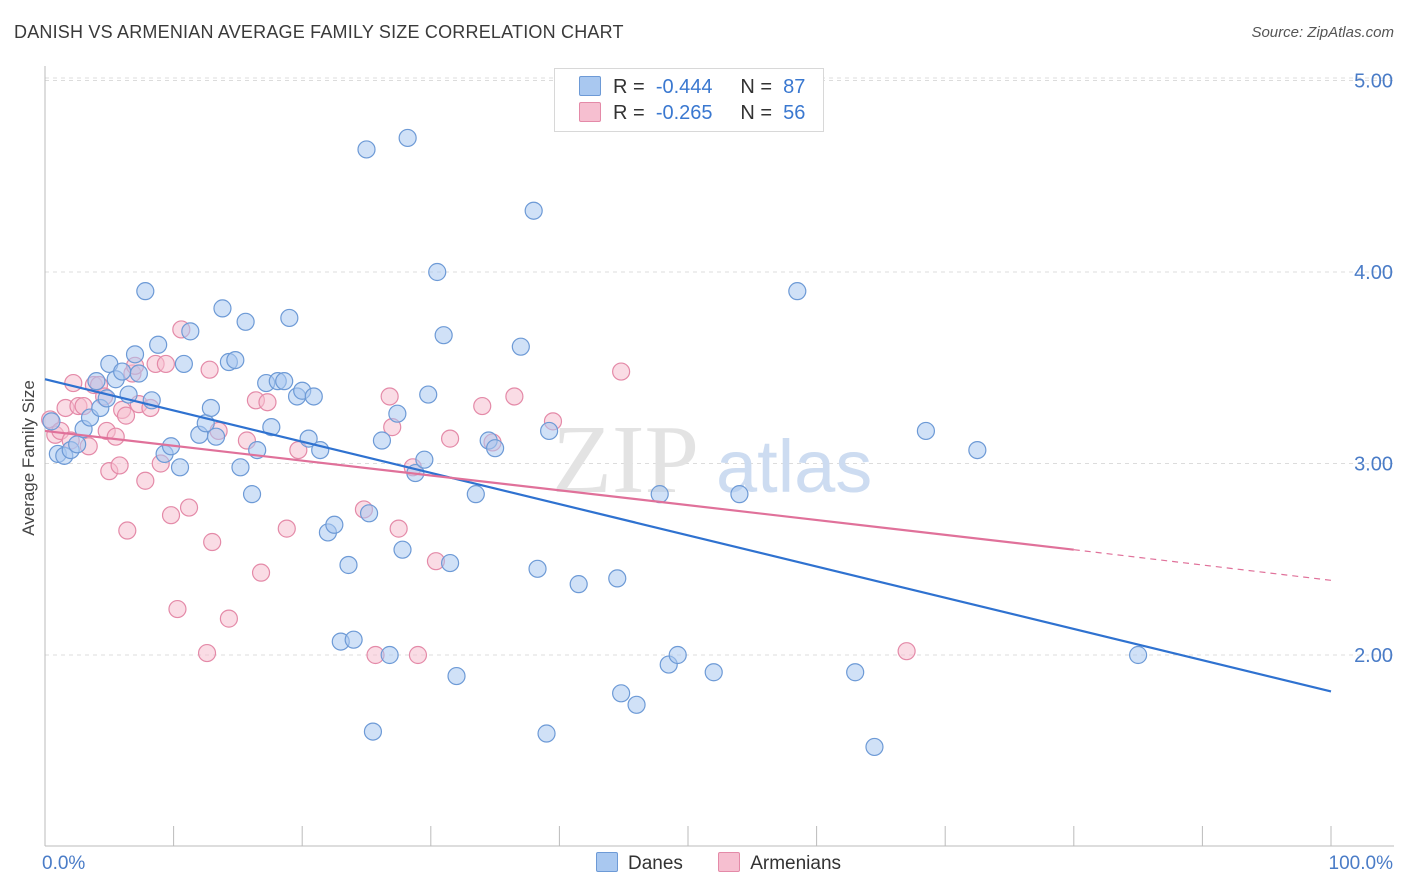 This screenshot has width=1406, height=892. What do you see at coordinates (63, 863) in the screenshot?
I see `x-tick-label: 0.0%` at bounding box center [63, 863].